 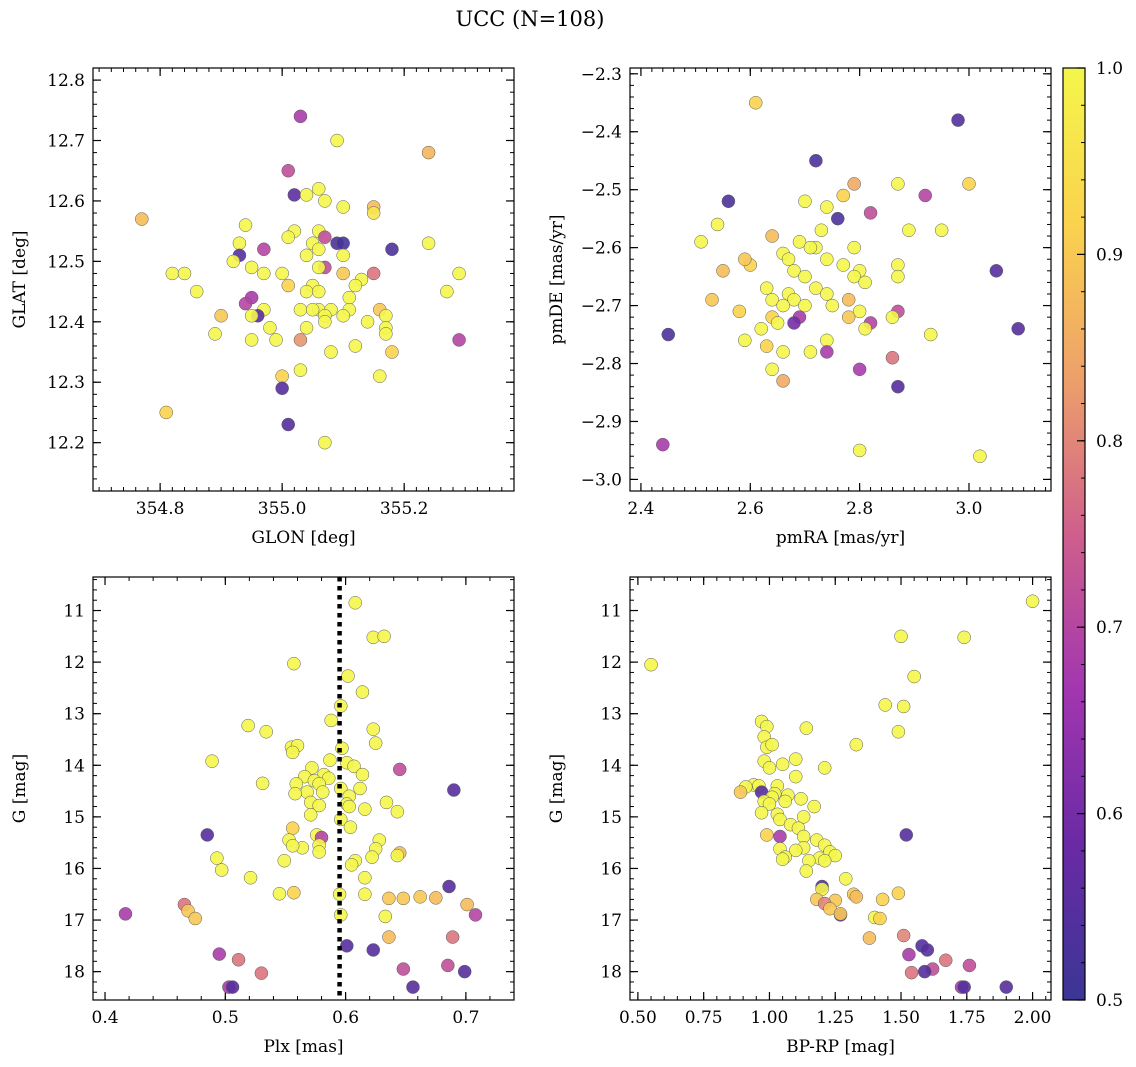 What do you see at coordinates (557, 279) in the screenshot?
I see `y-axis-label: pmDE [mas/yr]` at bounding box center [557, 279].